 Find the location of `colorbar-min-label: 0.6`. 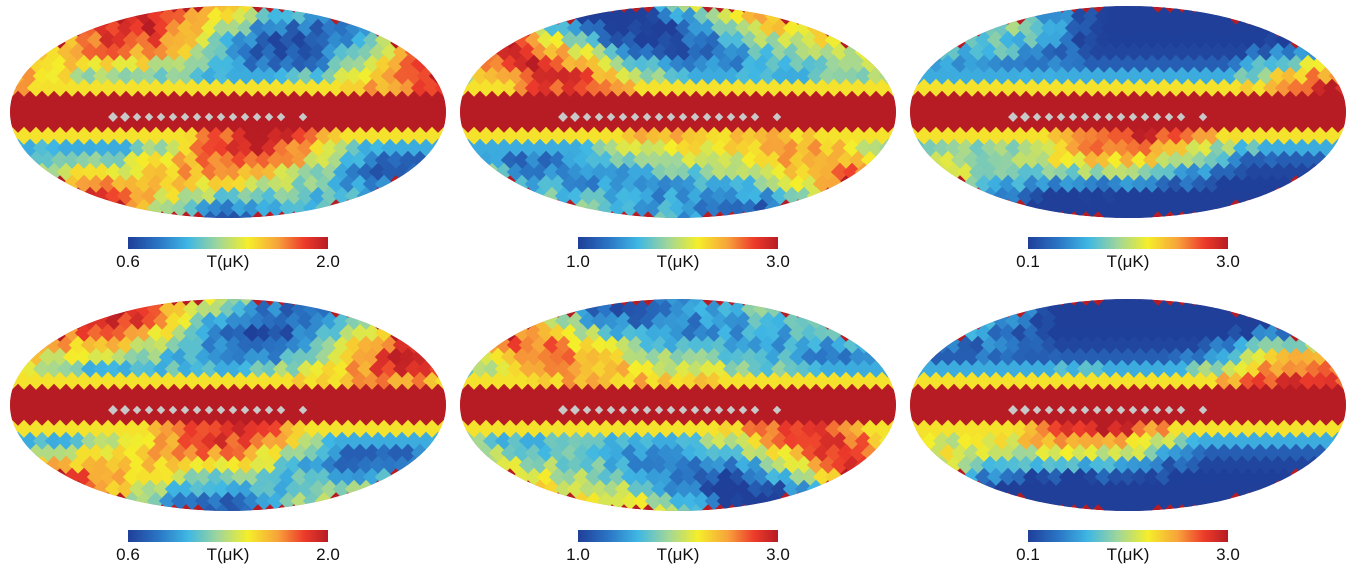

colorbar-min-label: 0.6 is located at coordinates (128, 554).